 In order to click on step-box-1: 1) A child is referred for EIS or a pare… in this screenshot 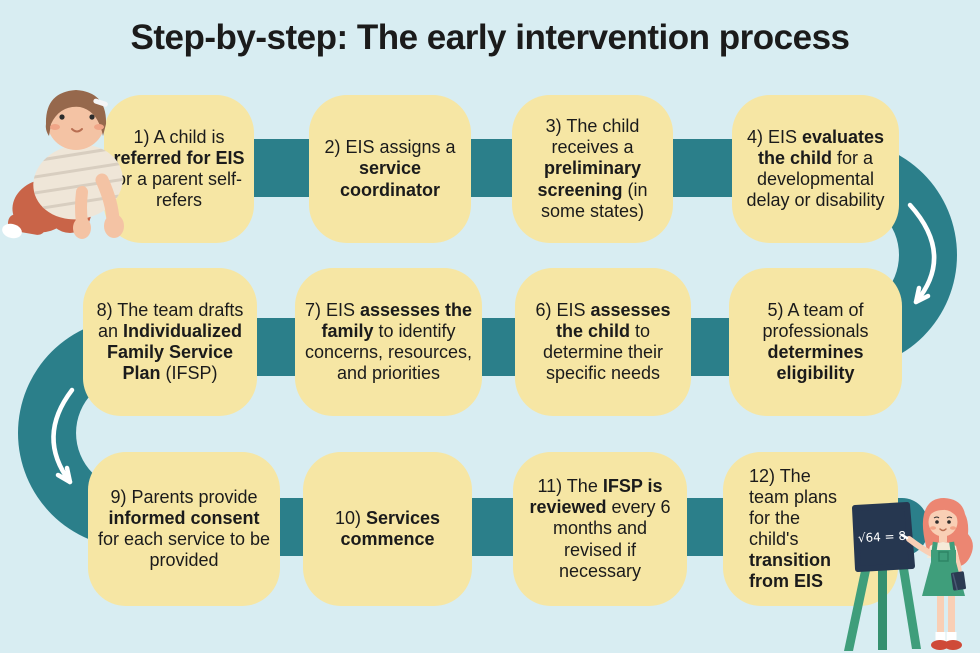, I will do `click(179, 169)`.